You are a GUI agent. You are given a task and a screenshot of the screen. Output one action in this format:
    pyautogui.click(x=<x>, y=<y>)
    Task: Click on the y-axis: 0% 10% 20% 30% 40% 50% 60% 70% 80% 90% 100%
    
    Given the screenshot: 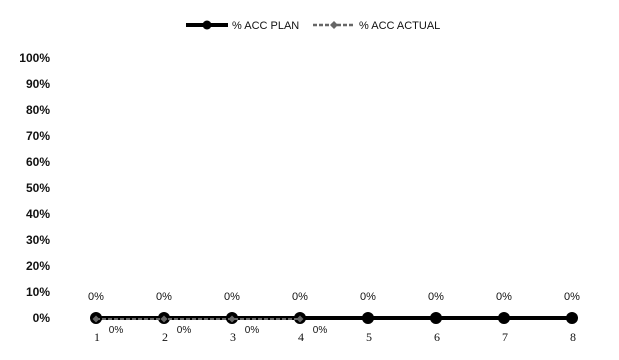 What is the action you would take?
    pyautogui.click(x=34, y=188)
    